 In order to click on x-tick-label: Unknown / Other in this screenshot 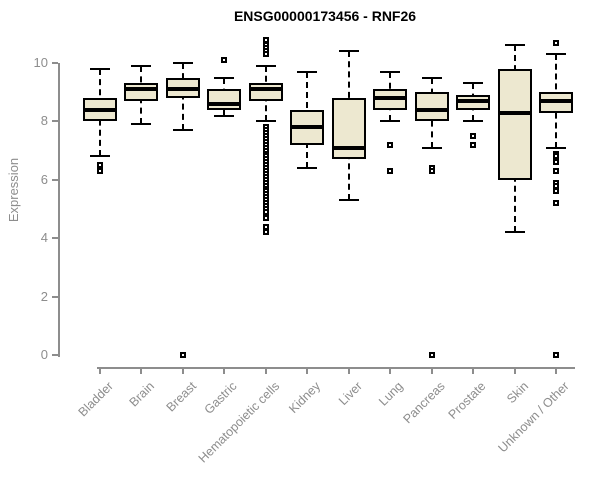, I will do `click(533, 417)`.